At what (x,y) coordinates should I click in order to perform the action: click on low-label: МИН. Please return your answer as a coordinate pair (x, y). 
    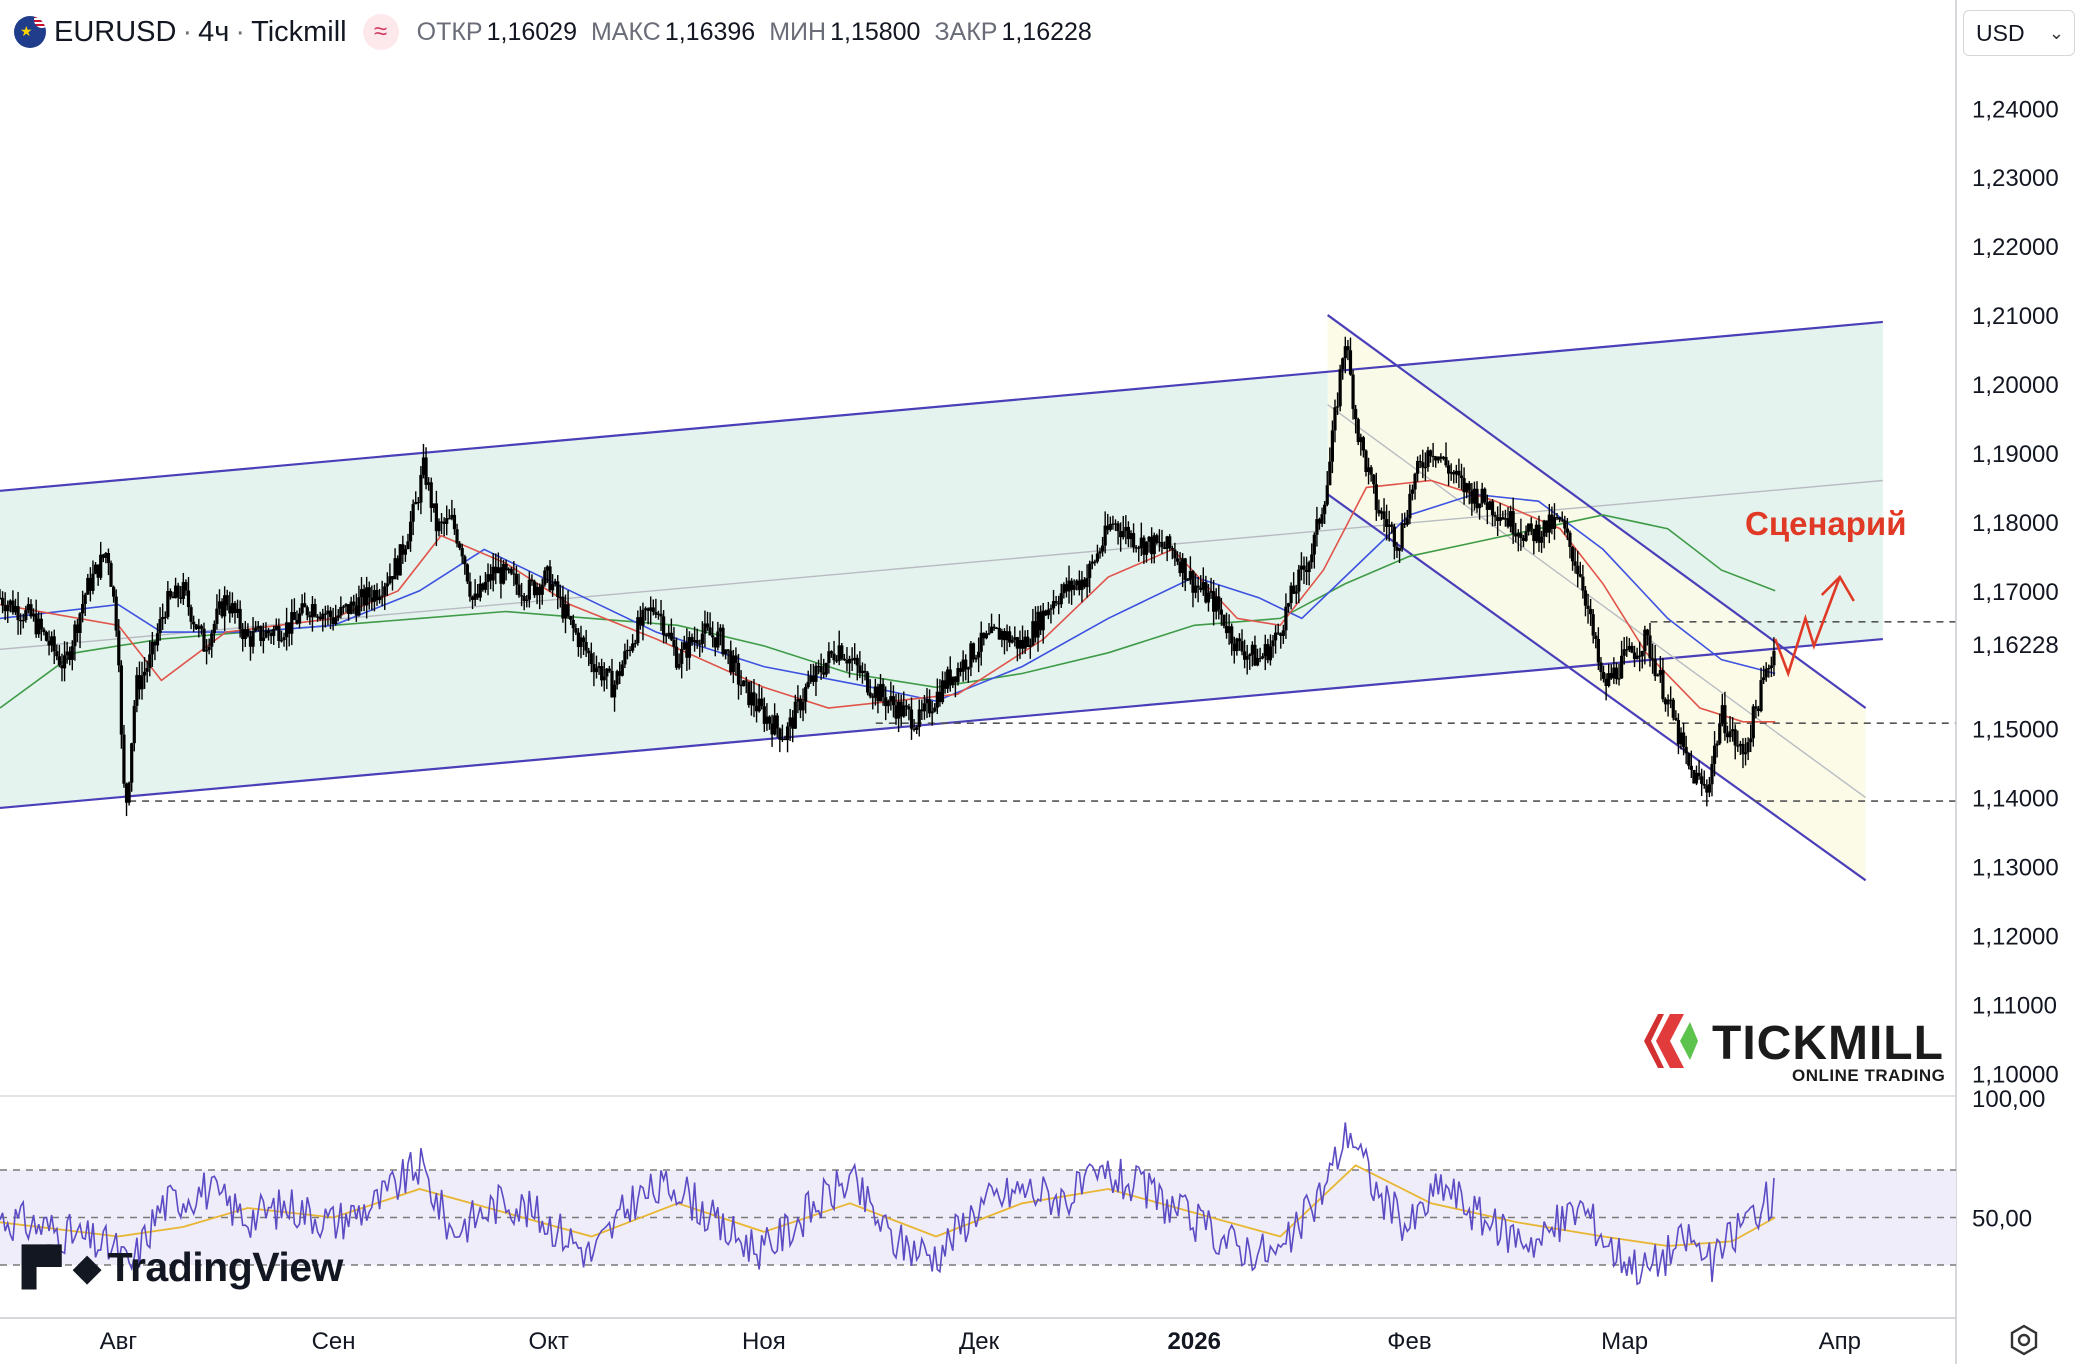
    Looking at the image, I should click on (798, 31).